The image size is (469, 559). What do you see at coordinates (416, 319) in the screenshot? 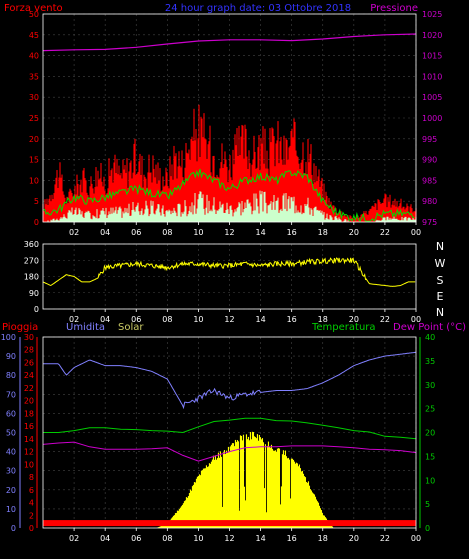
I see `direction-xtick-label-00: 00` at bounding box center [416, 319].